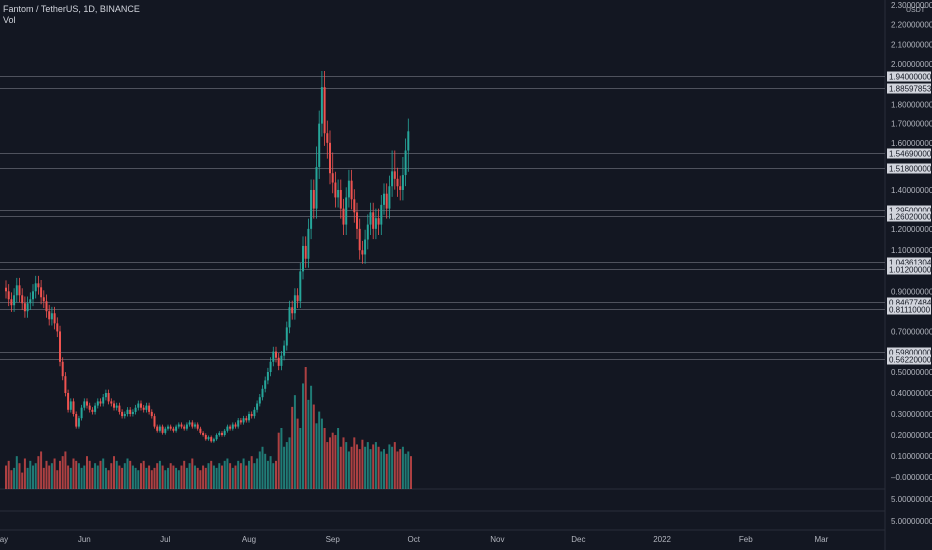  What do you see at coordinates (662, 539) in the screenshot?
I see `time-axis-label: 2022` at bounding box center [662, 539].